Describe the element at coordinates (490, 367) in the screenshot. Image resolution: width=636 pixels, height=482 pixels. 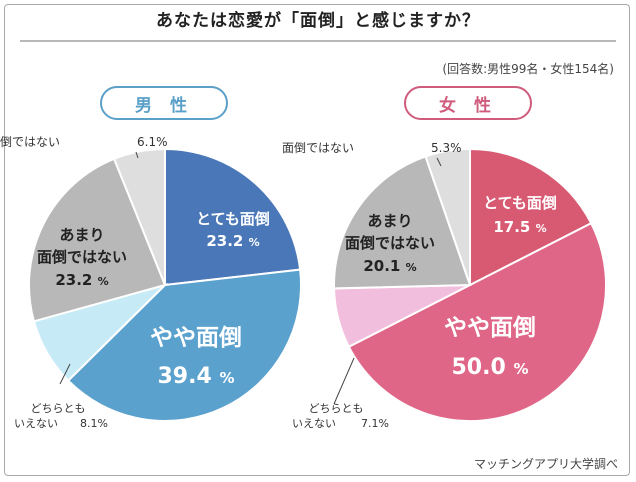
I see `female-slice-1-value: 50.0 %` at that location.